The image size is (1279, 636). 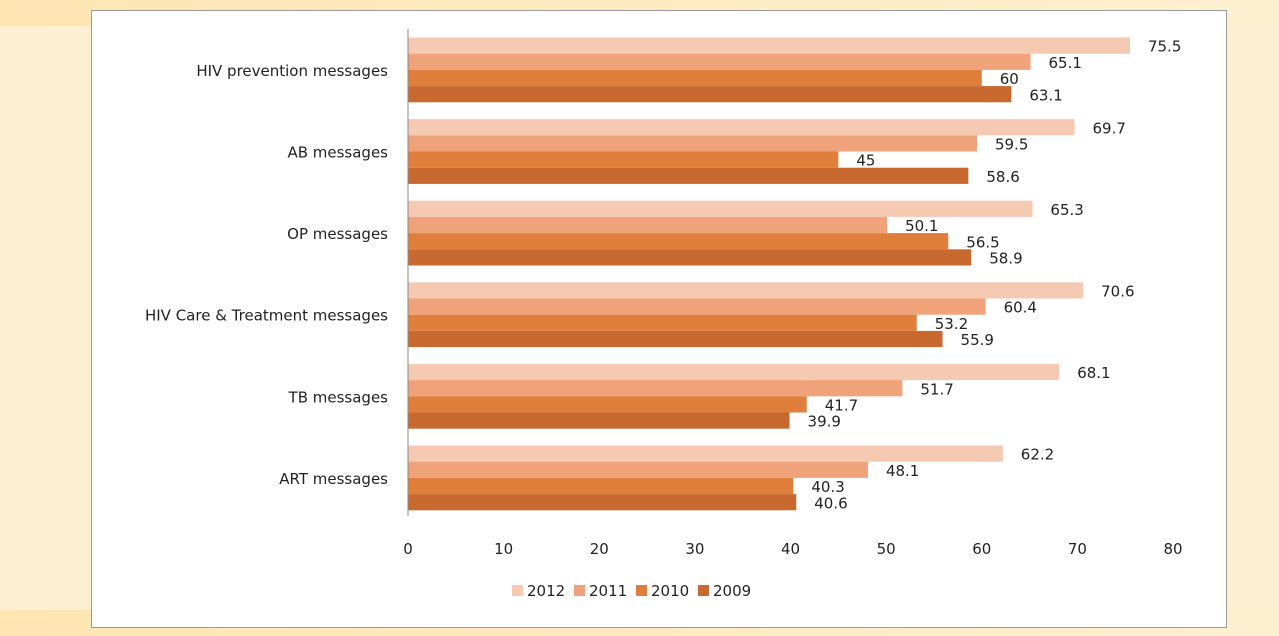 What do you see at coordinates (517, 590) in the screenshot?
I see `legend-swatch-2012` at bounding box center [517, 590].